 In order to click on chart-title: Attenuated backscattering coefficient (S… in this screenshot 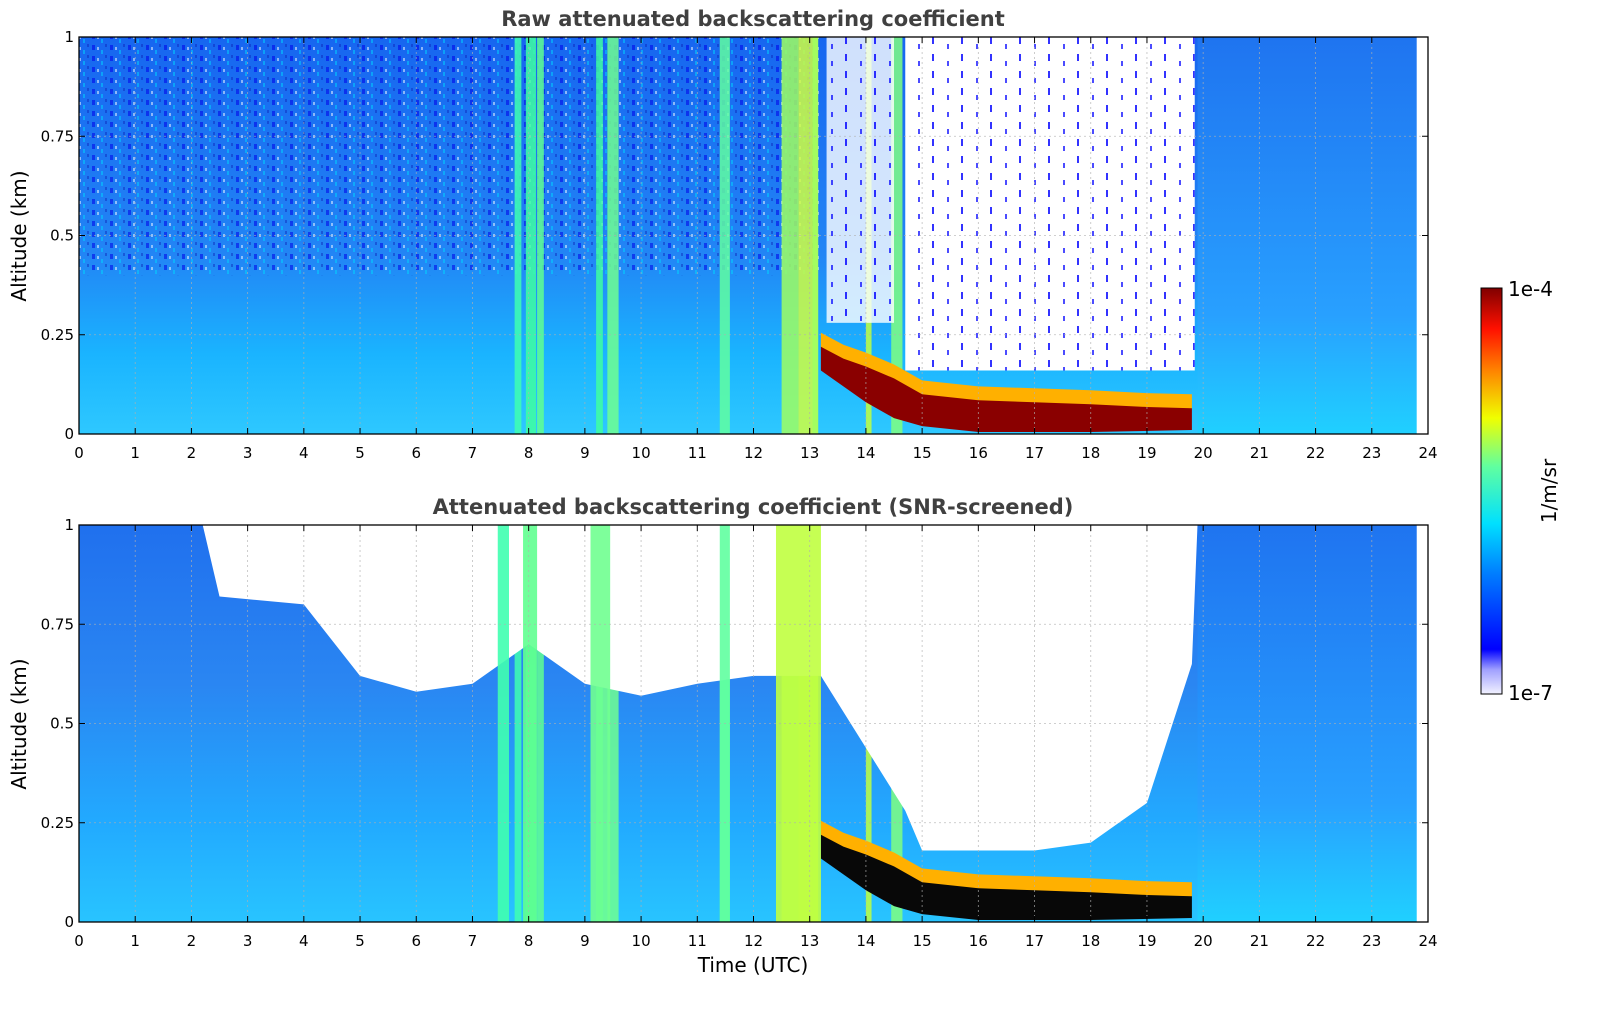, I will do `click(753, 507)`.